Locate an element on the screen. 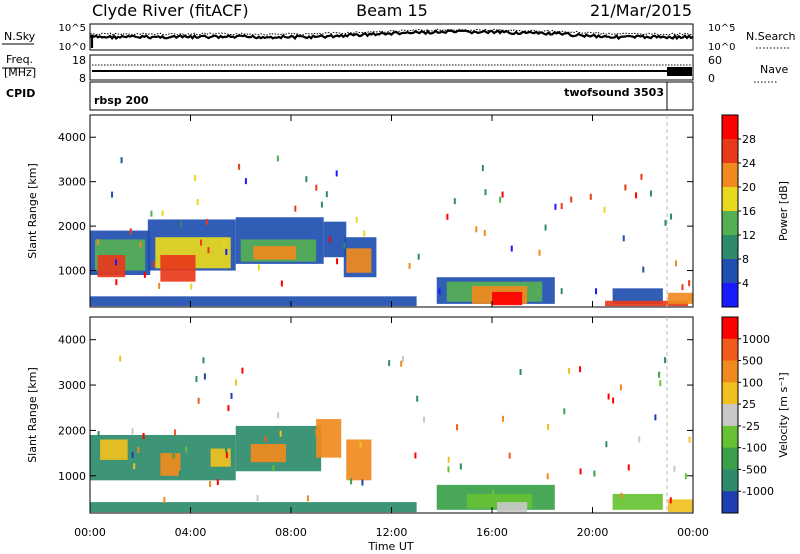  freq-label: Freq. is located at coordinates (19, 59).